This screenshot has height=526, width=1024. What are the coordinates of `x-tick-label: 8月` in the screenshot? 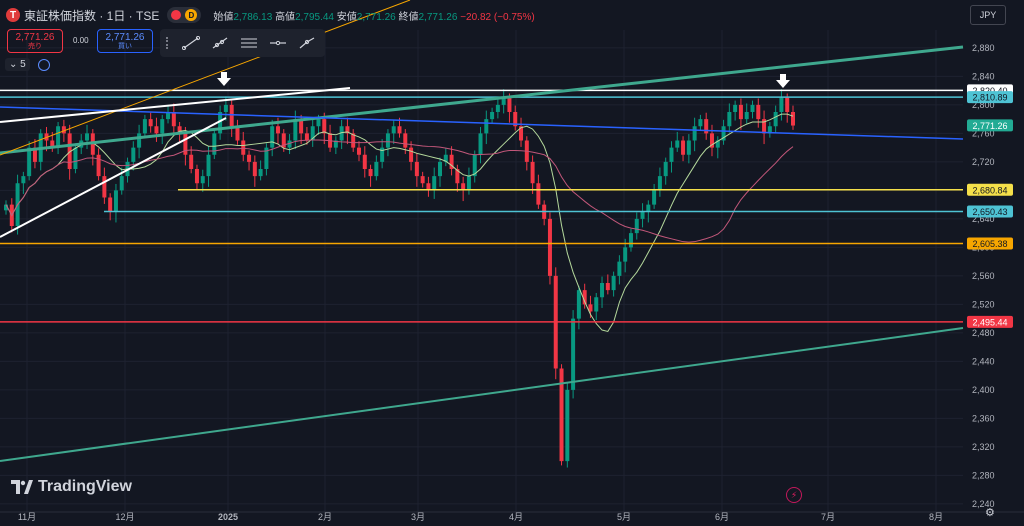 It's located at (936, 517).